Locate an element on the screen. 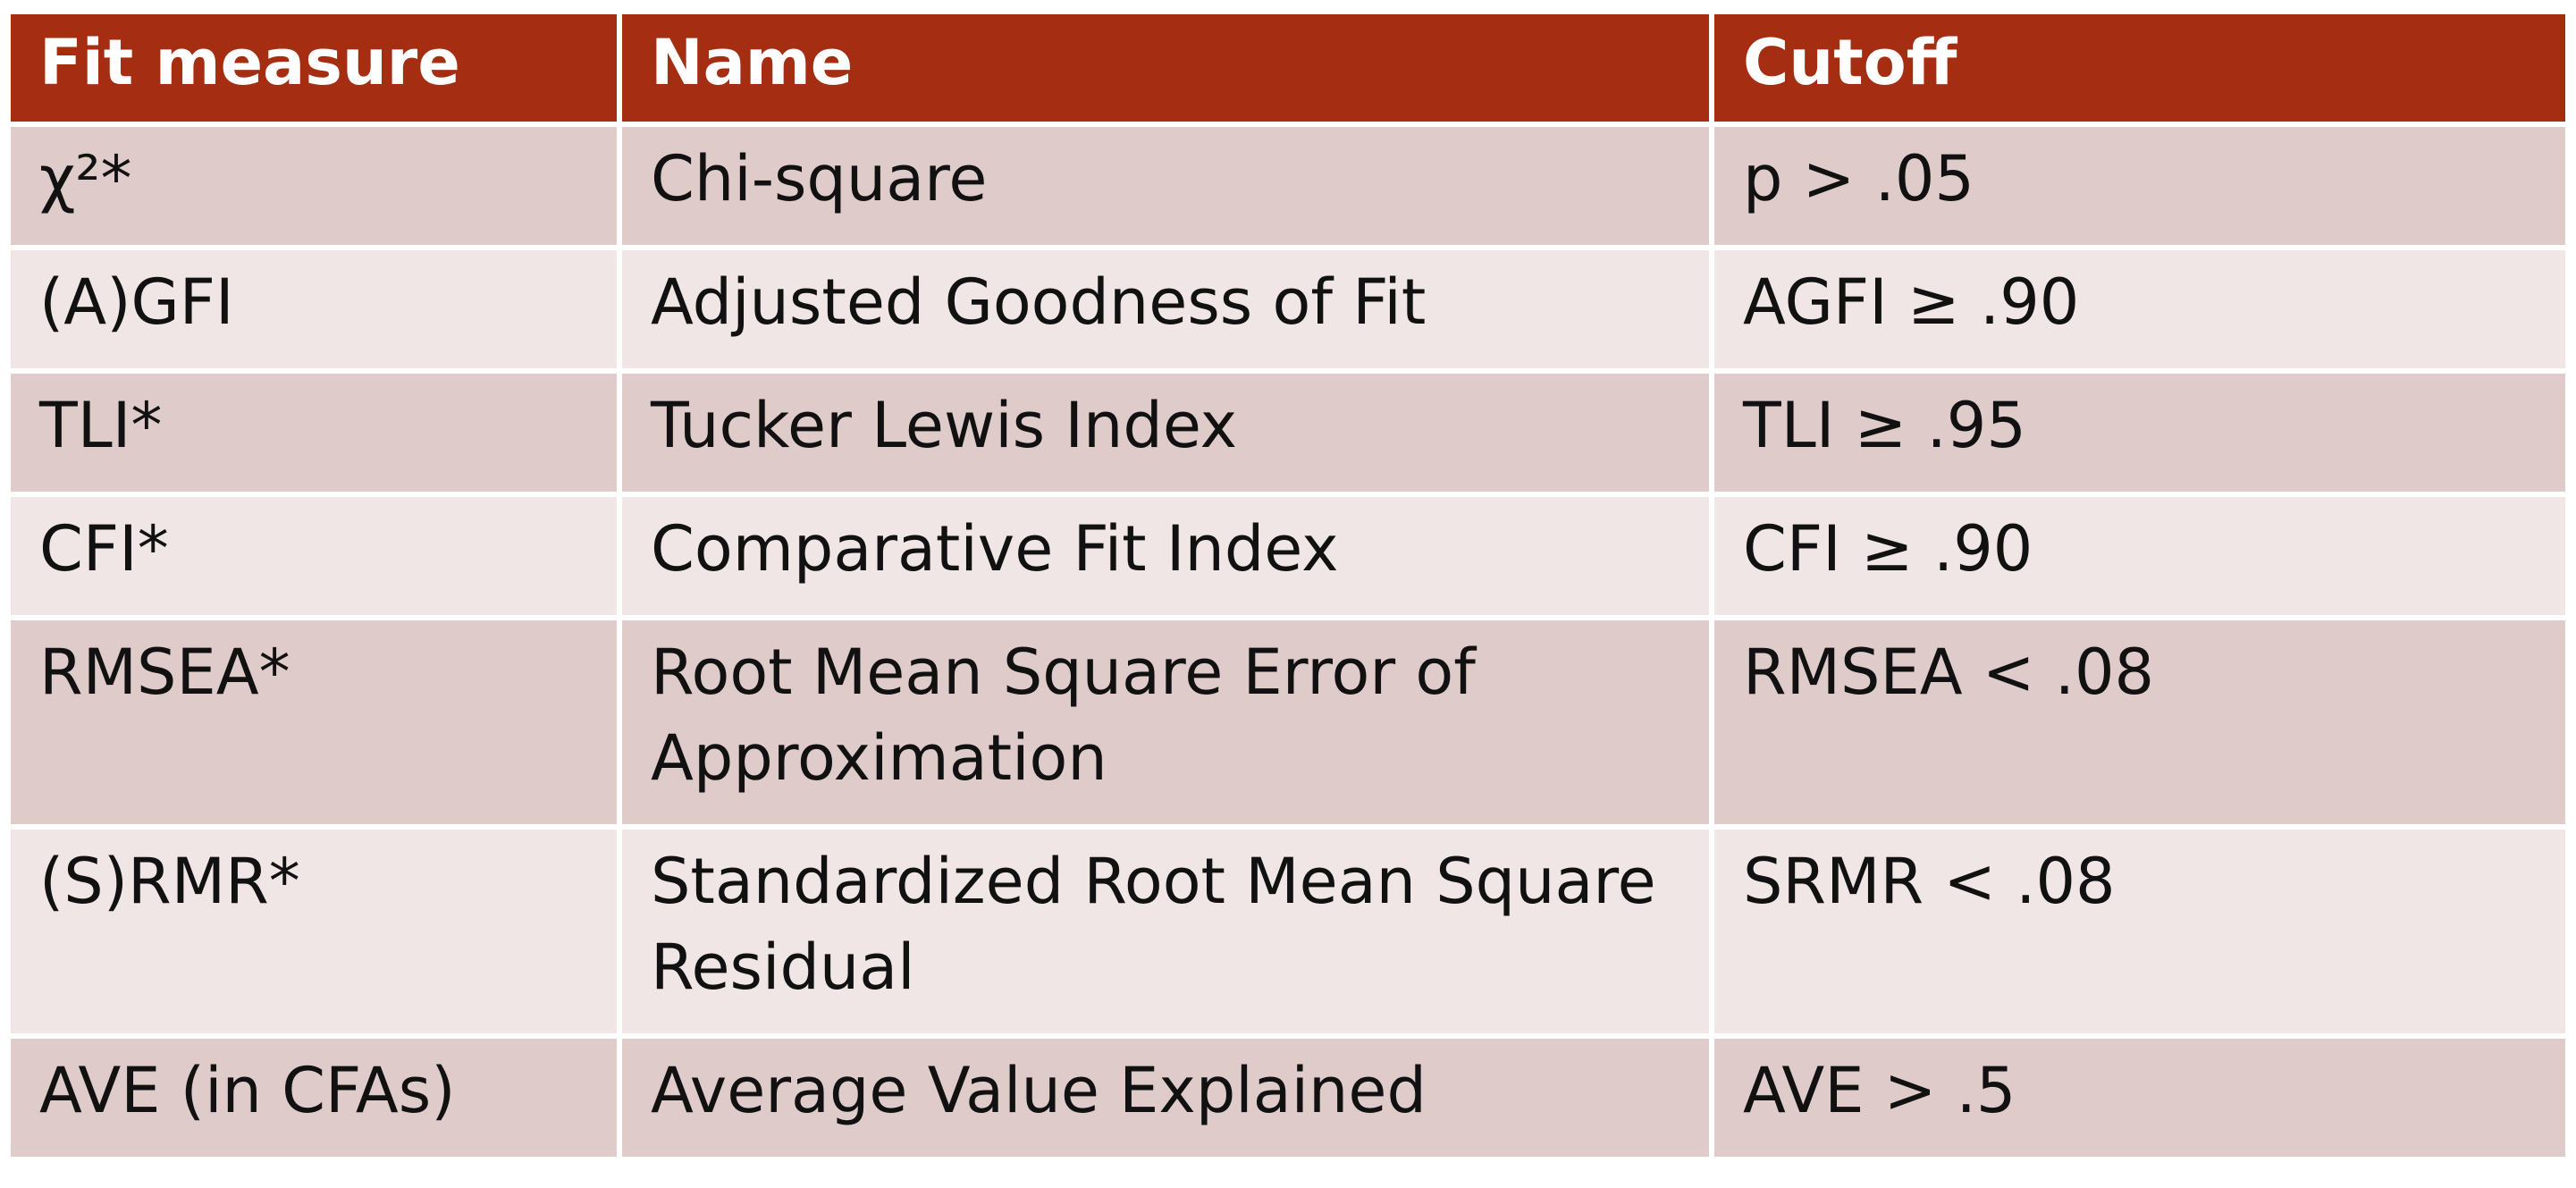 The width and height of the screenshot is (2576, 1188). table-cell: RMSEA* is located at coordinates (314, 723).